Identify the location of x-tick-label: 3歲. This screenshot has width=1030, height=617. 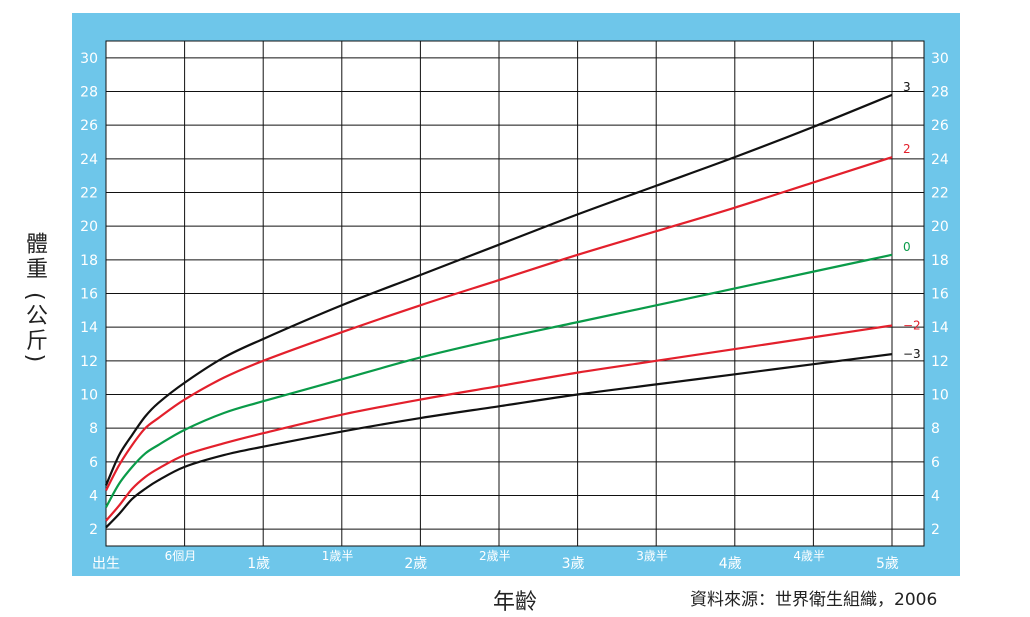
(573, 564).